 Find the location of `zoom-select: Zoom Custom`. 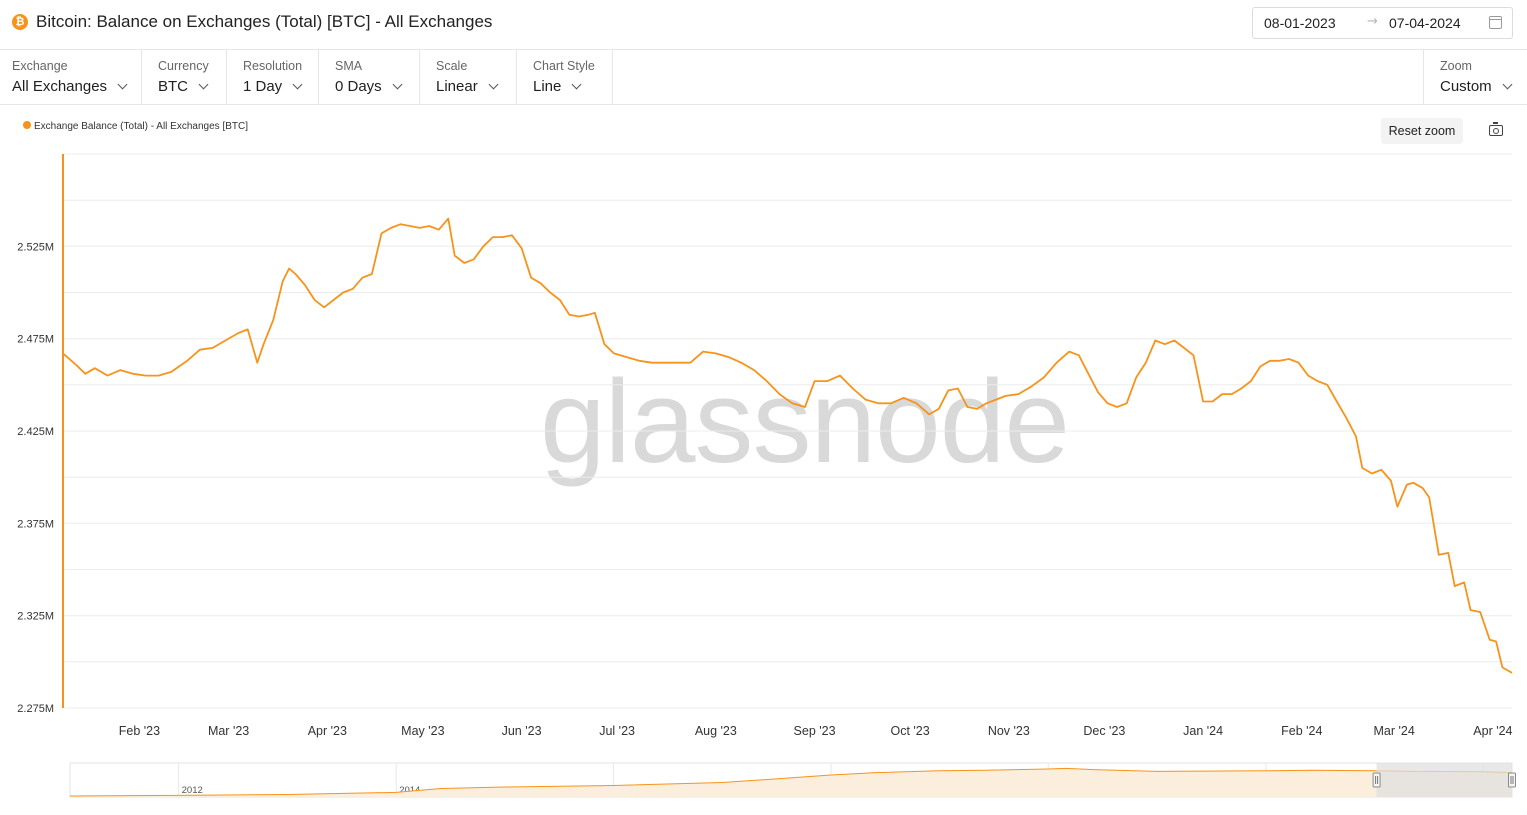

zoom-select: Zoom Custom is located at coordinates (1475, 77).